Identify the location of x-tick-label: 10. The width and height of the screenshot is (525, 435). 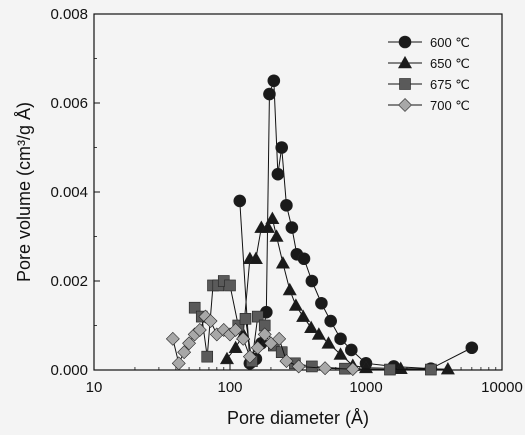
(94, 387).